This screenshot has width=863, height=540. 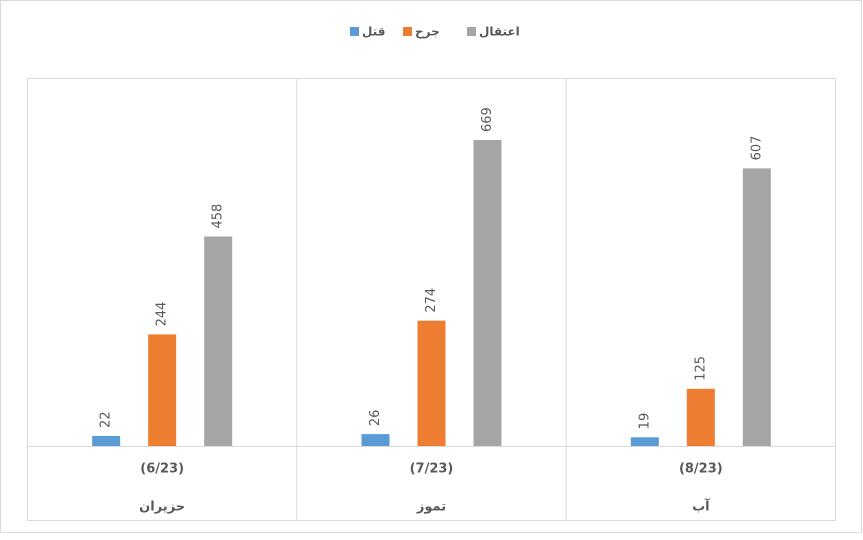 I want to click on data-label: 26, so click(x=375, y=418).